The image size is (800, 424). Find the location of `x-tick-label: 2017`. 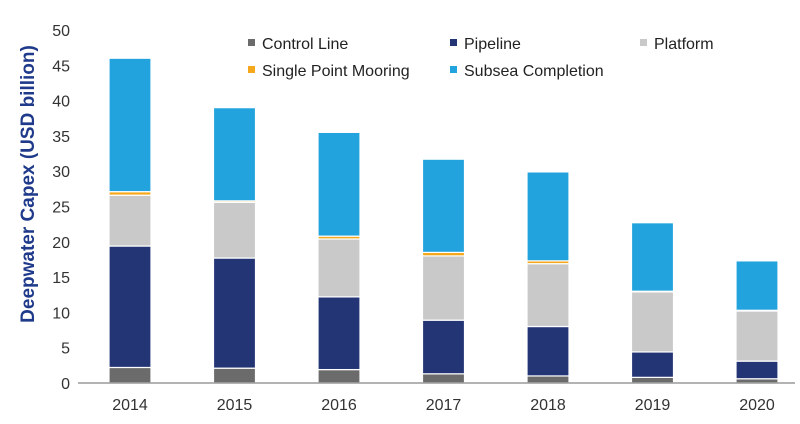

x-tick-label: 2017 is located at coordinates (444, 405).